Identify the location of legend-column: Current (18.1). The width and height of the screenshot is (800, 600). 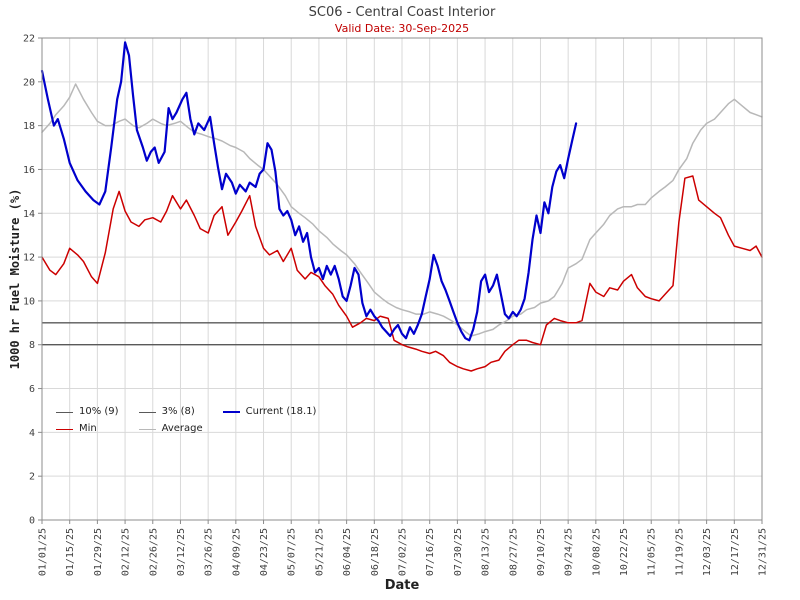
(269, 420).